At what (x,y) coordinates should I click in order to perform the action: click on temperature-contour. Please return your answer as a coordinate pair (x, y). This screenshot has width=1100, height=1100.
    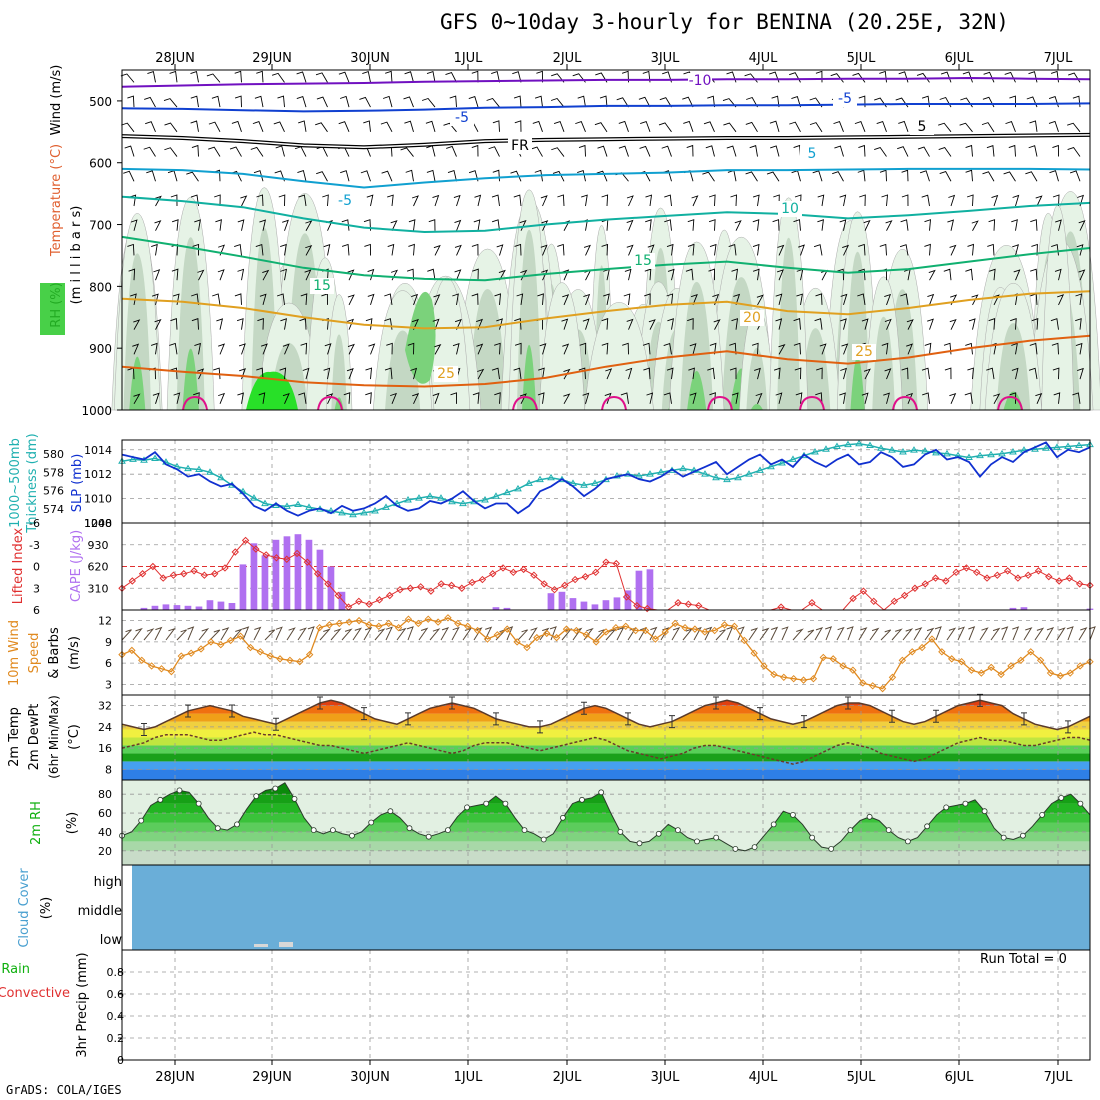
    Looking at the image, I should click on (606, 82).